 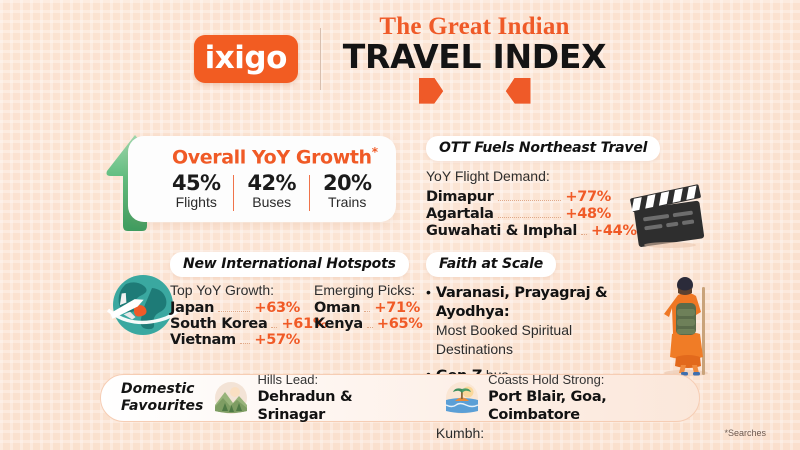 I want to click on year-ribbon: 2025, so click(x=474, y=90).